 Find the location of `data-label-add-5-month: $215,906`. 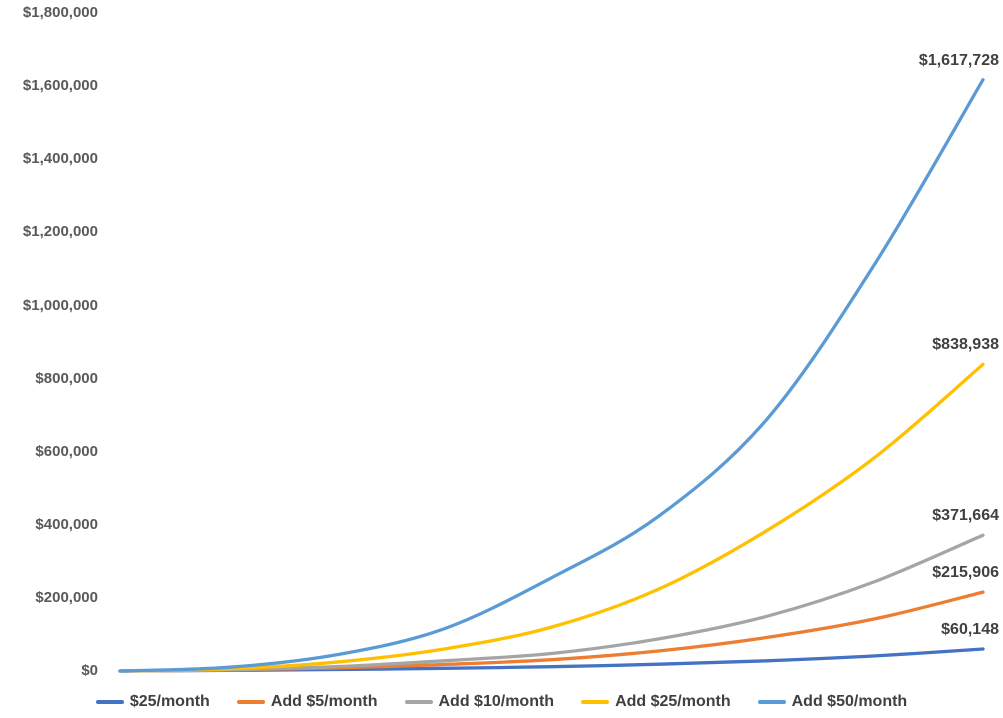

data-label-add-5-month: $215,906 is located at coordinates (965, 573).